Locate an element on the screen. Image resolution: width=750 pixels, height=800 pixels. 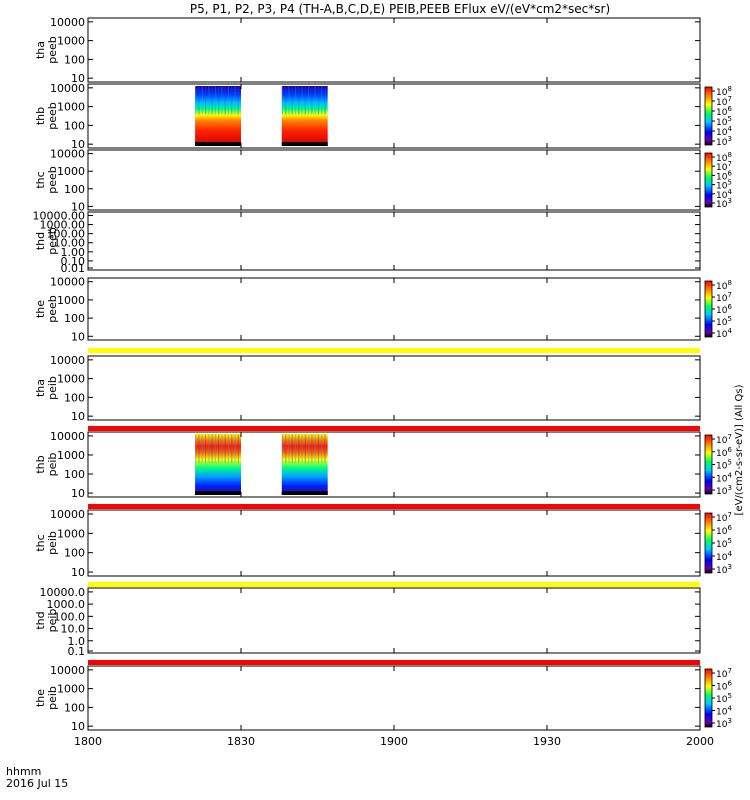
x-tick-label: 1900 is located at coordinates (394, 741).